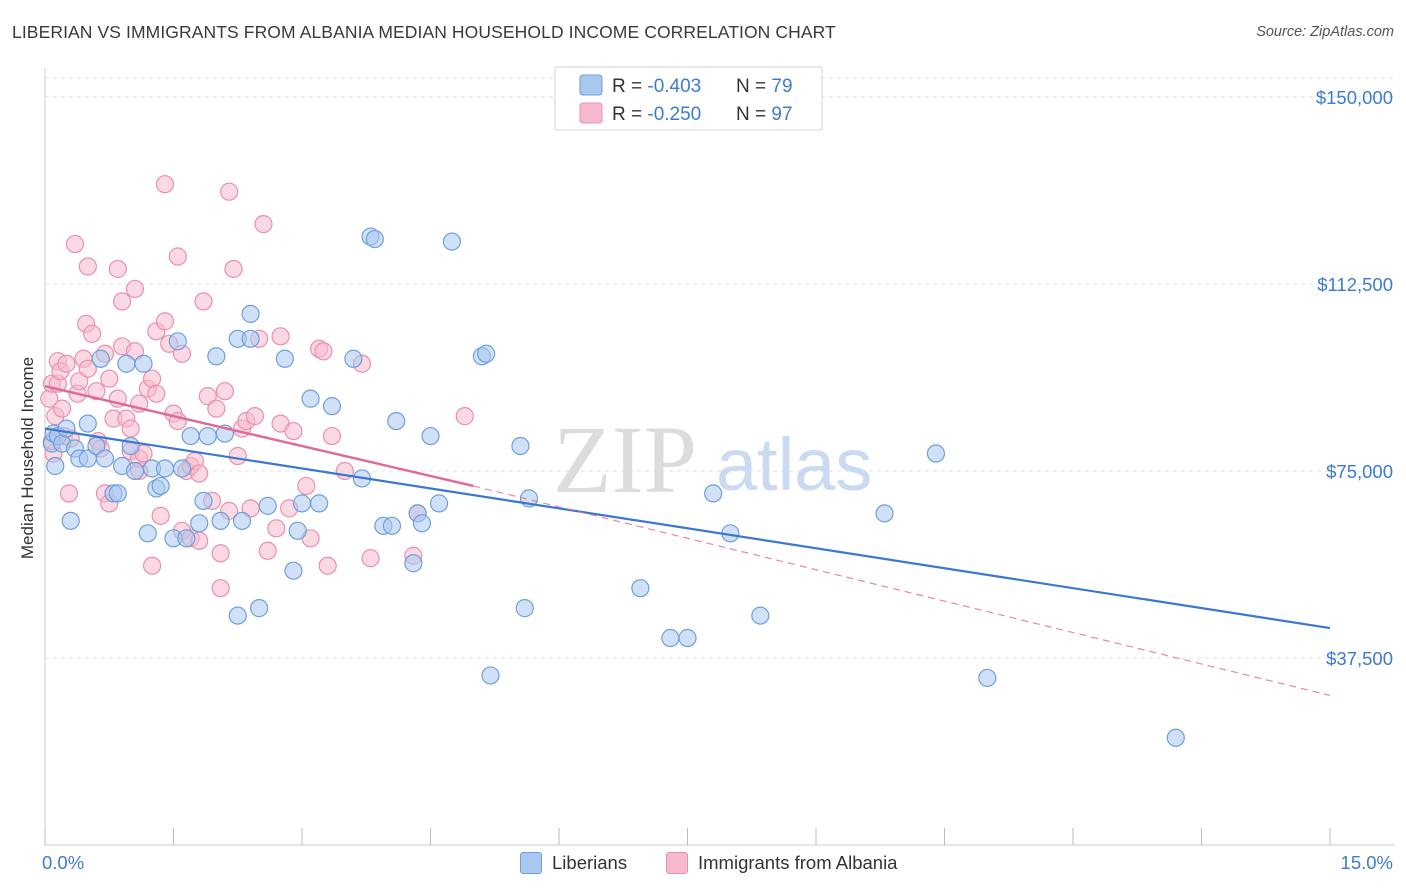 Image resolution: width=1406 pixels, height=892 pixels. Describe the element at coordinates (1325, 32) in the screenshot. I see `source-credit: Source: ZipAtlas.com` at that location.